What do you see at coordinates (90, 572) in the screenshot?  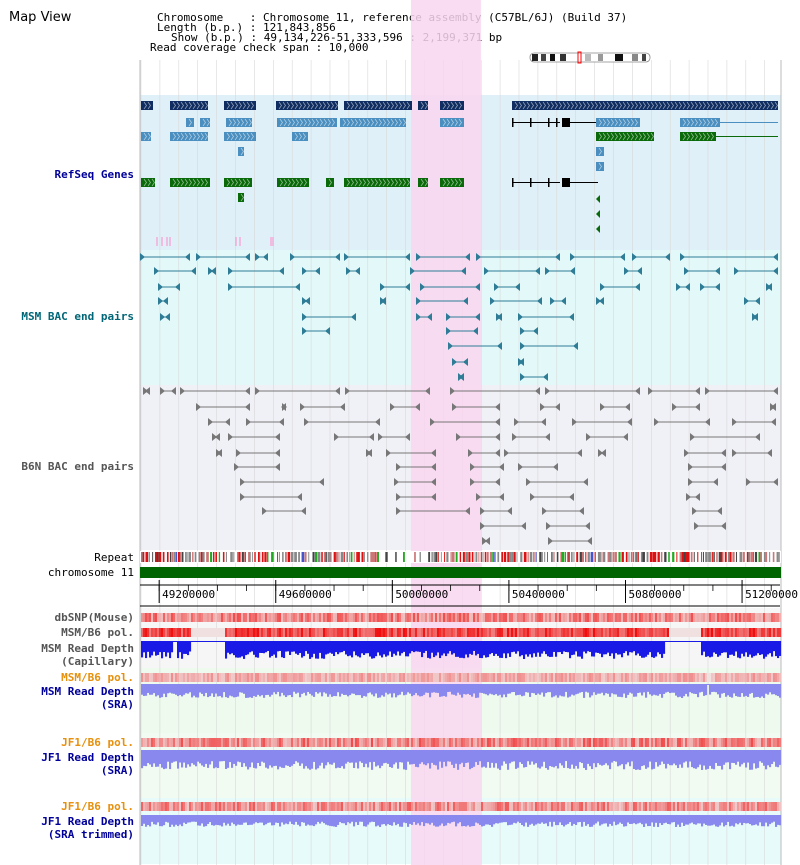 I see `track-label-chromosome: chromosome 11` at bounding box center [90, 572].